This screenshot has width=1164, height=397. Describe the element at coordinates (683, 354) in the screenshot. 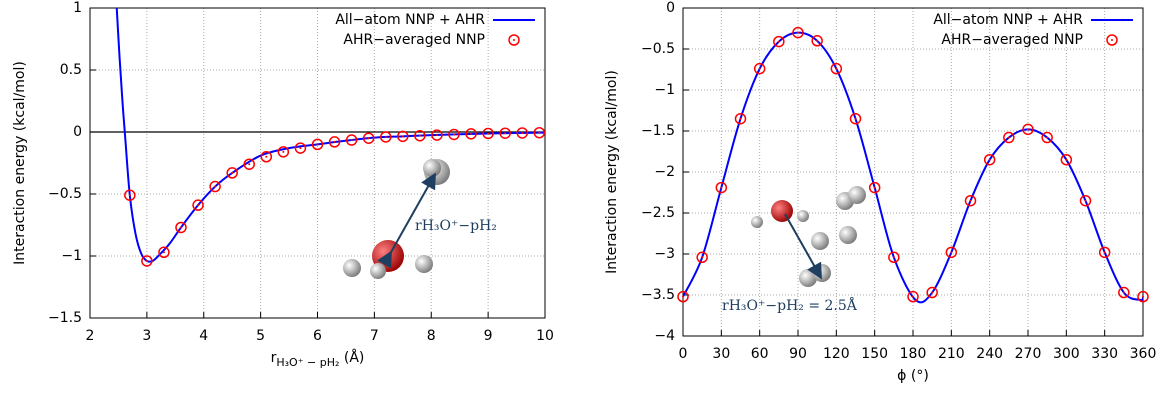

I see `x-tick-label: 0` at that location.